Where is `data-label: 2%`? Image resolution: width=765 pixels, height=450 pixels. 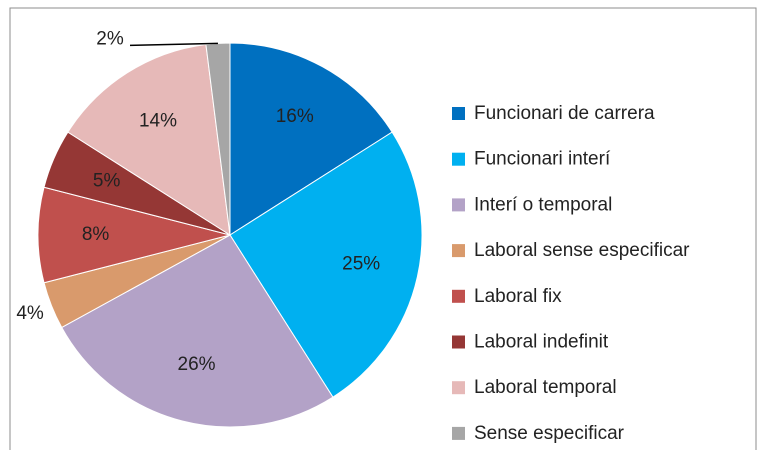
data-label: 2% is located at coordinates (110, 38).